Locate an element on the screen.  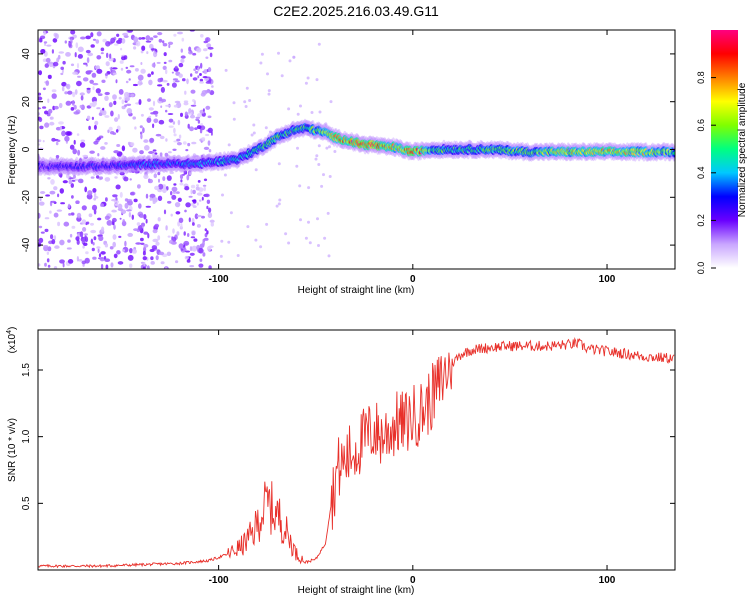
colorbar-tick-label: 0.2 is located at coordinates (701, 220).